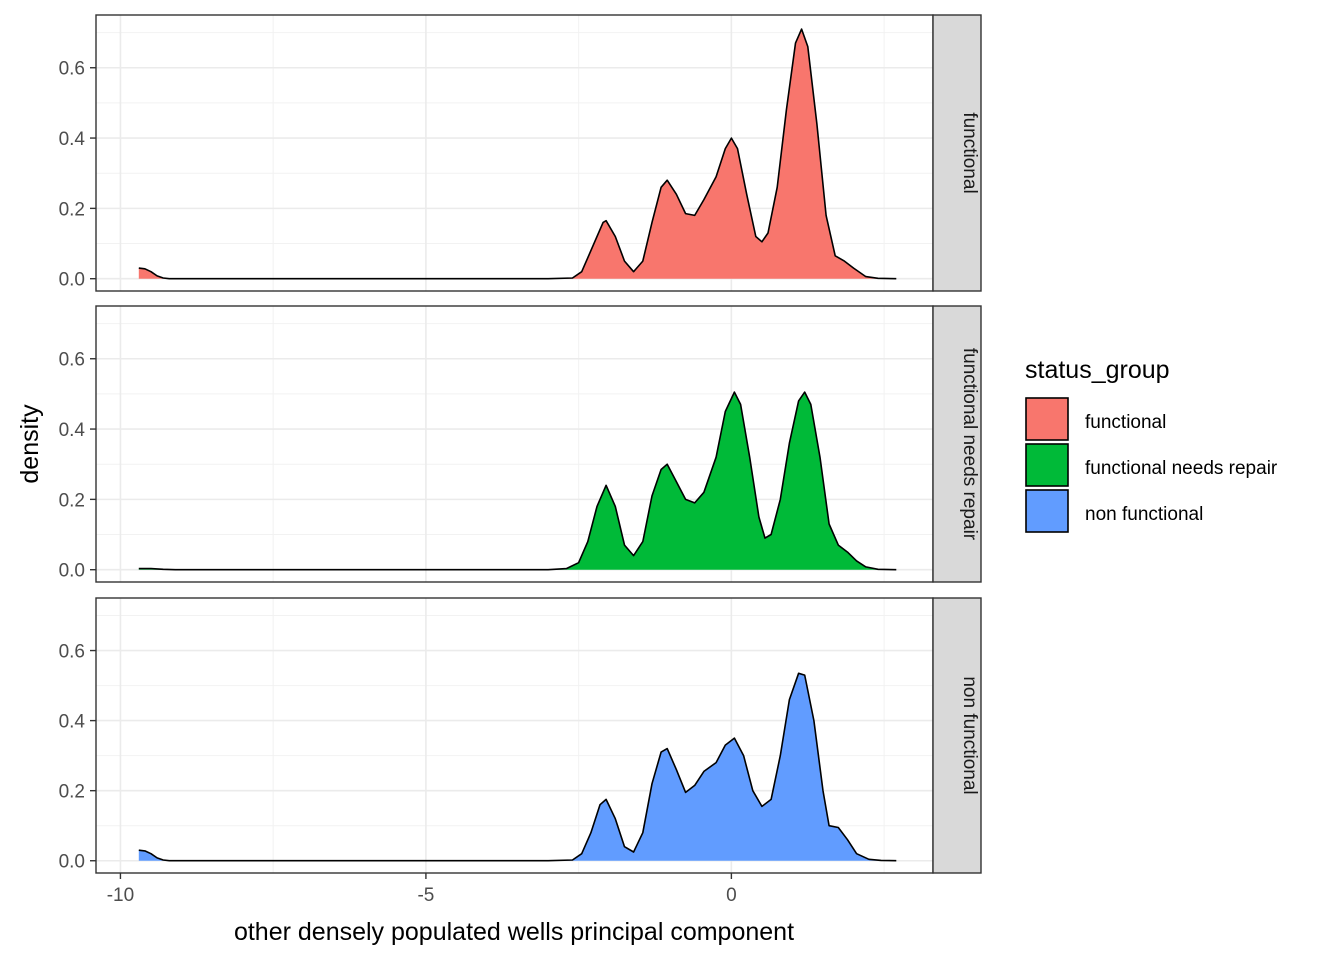 This screenshot has width=1344, height=965. I want to click on density-area-non-functional, so click(517, 767).